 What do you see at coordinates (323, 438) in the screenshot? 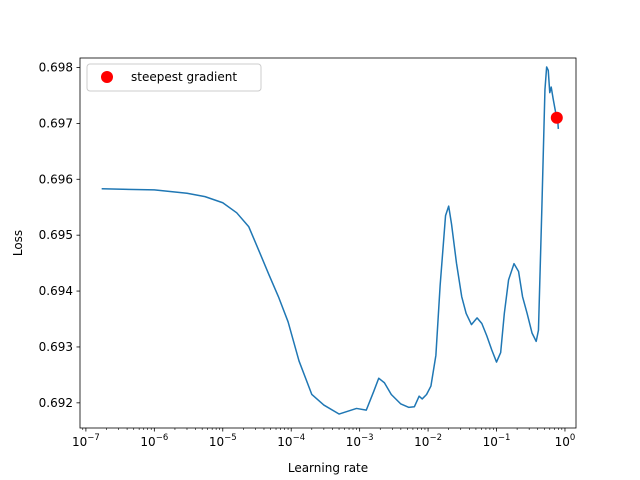
I see `x-axis: 10⁻⁷ 10⁻⁶ 10⁻⁵ 10⁻⁴ 10⁻³ 10⁻² 10⁻¹ 10⁰` at bounding box center [323, 438].